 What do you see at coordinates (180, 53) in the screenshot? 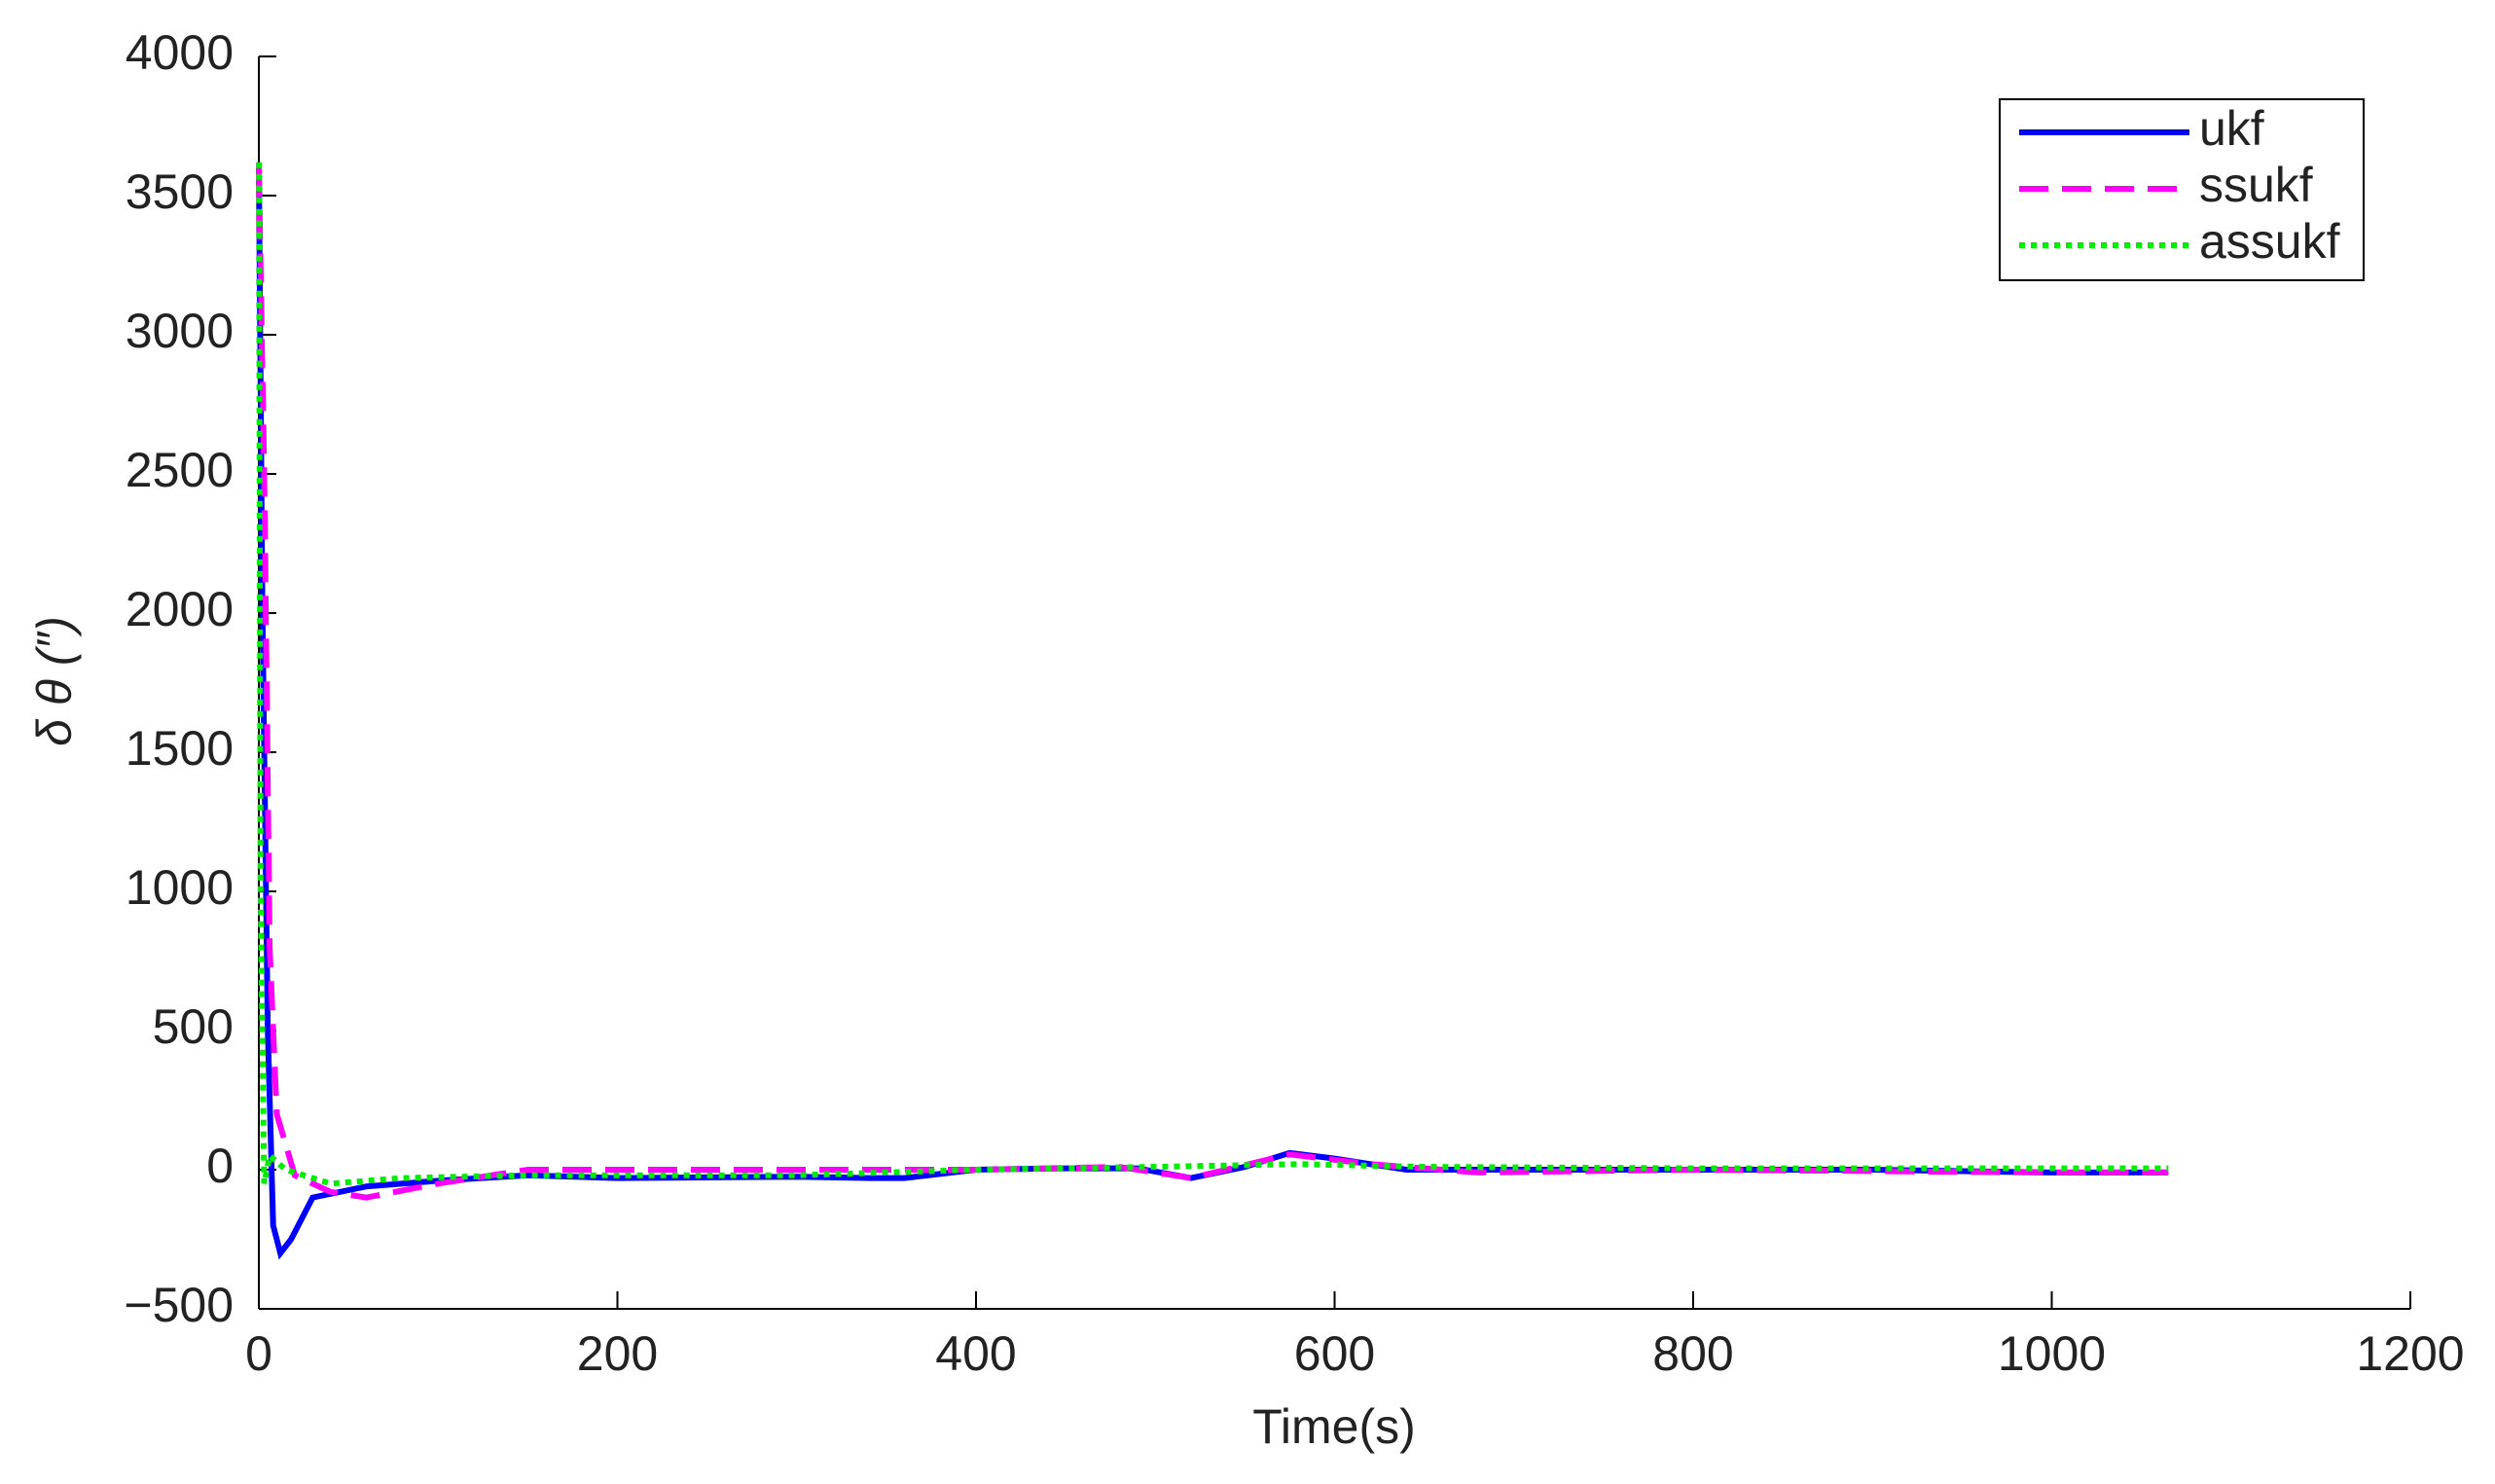
I see `y-tick-label: 4000` at bounding box center [180, 53].